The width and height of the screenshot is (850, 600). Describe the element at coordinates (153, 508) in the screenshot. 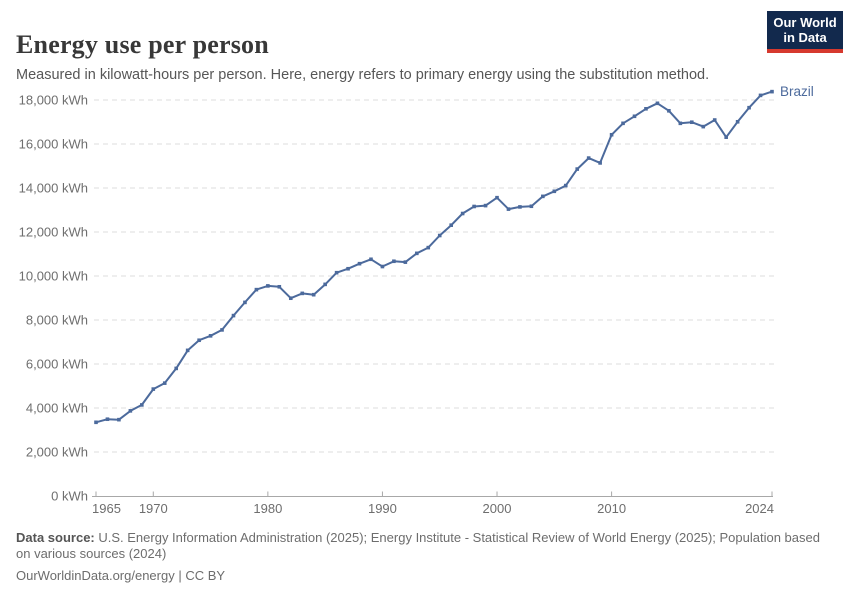

I see `x-axis-tick-label: 1970` at that location.